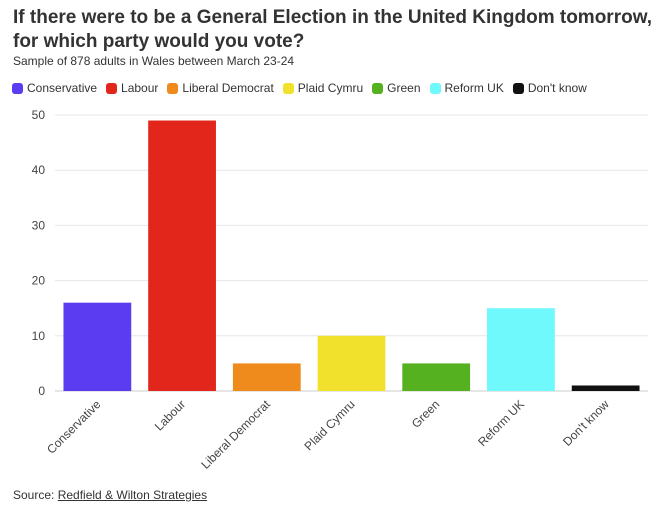 The height and width of the screenshot is (512, 661). I want to click on legend-item-green: Green, so click(396, 88).